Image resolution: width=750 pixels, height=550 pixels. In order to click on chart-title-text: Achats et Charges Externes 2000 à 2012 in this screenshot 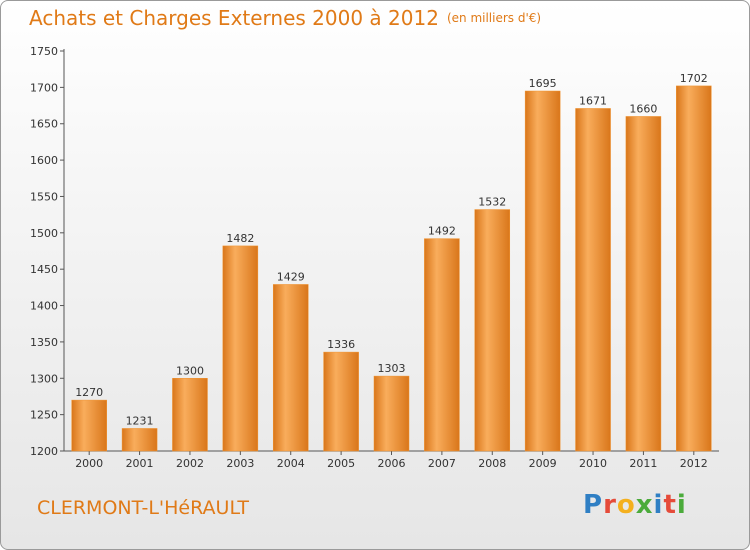, I will do `click(234, 18)`.